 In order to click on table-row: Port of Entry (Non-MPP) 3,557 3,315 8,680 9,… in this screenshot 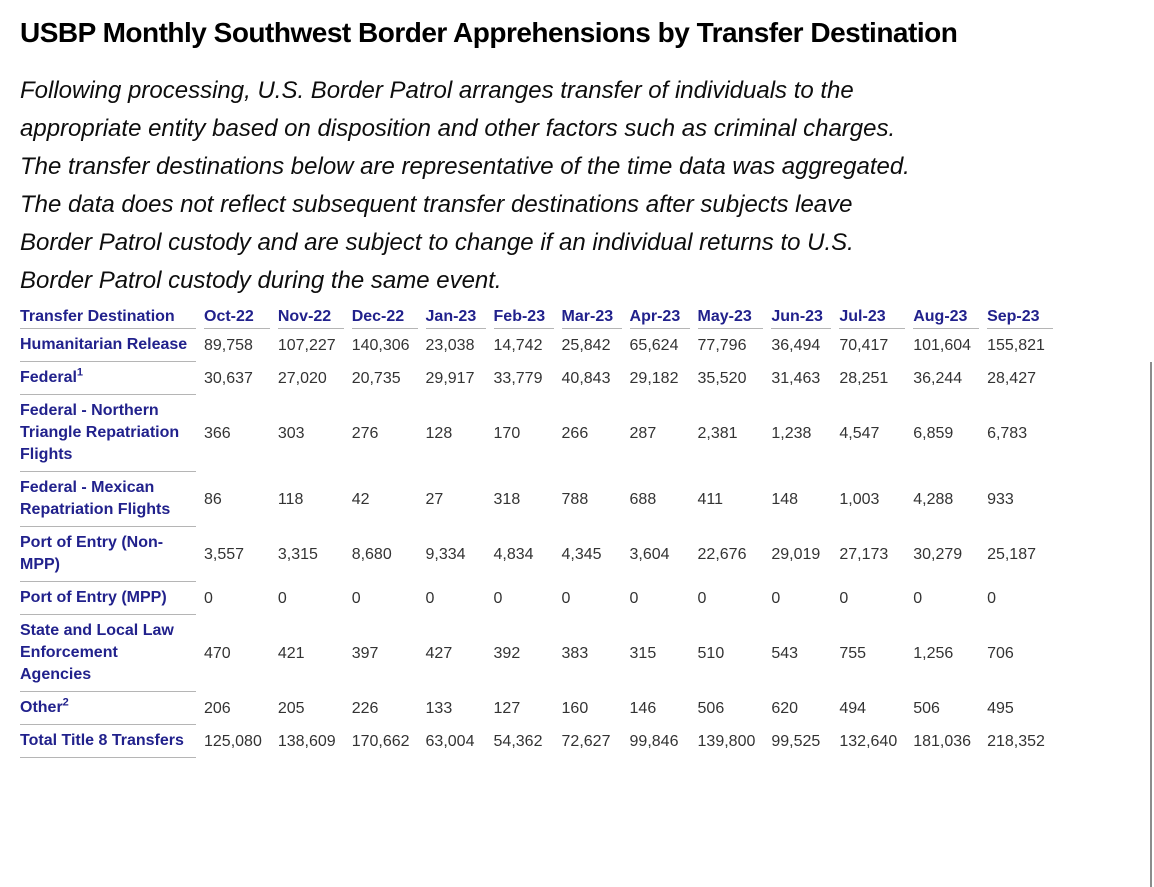, I will do `click(536, 554)`.